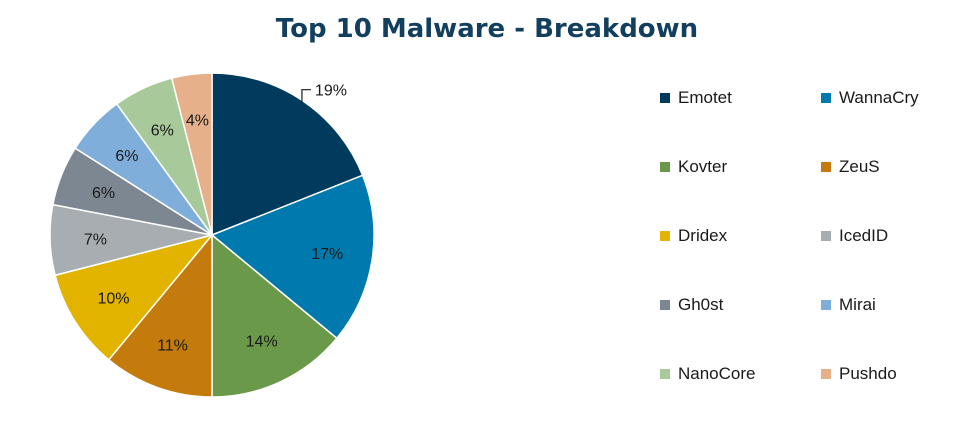 The width and height of the screenshot is (974, 429). I want to click on slice-label-icedid: 7%, so click(95, 240).